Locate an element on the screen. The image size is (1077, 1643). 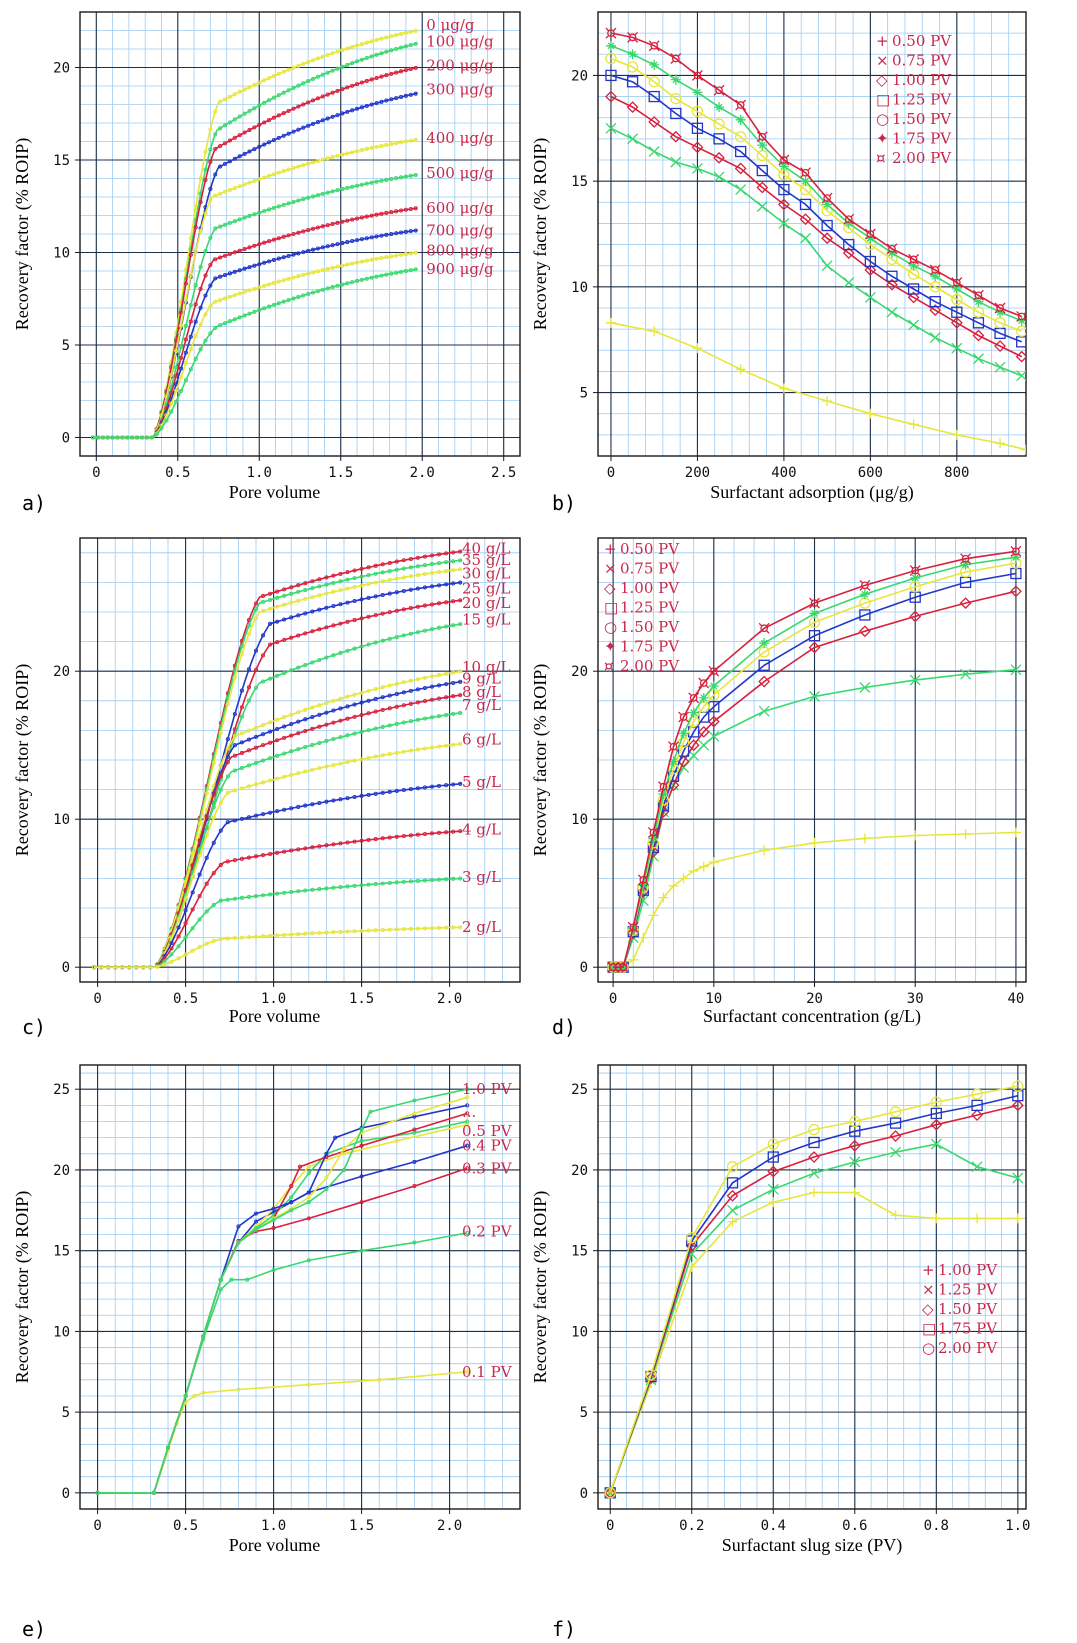
legend-marker: ◇ is located at coordinates (882, 80).